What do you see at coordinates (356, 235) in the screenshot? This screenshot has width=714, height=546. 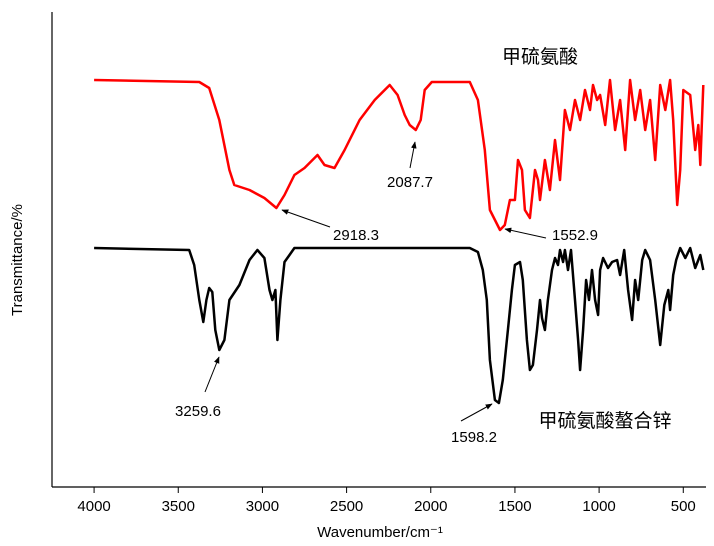 I see `annotation: 2918.3` at bounding box center [356, 235].